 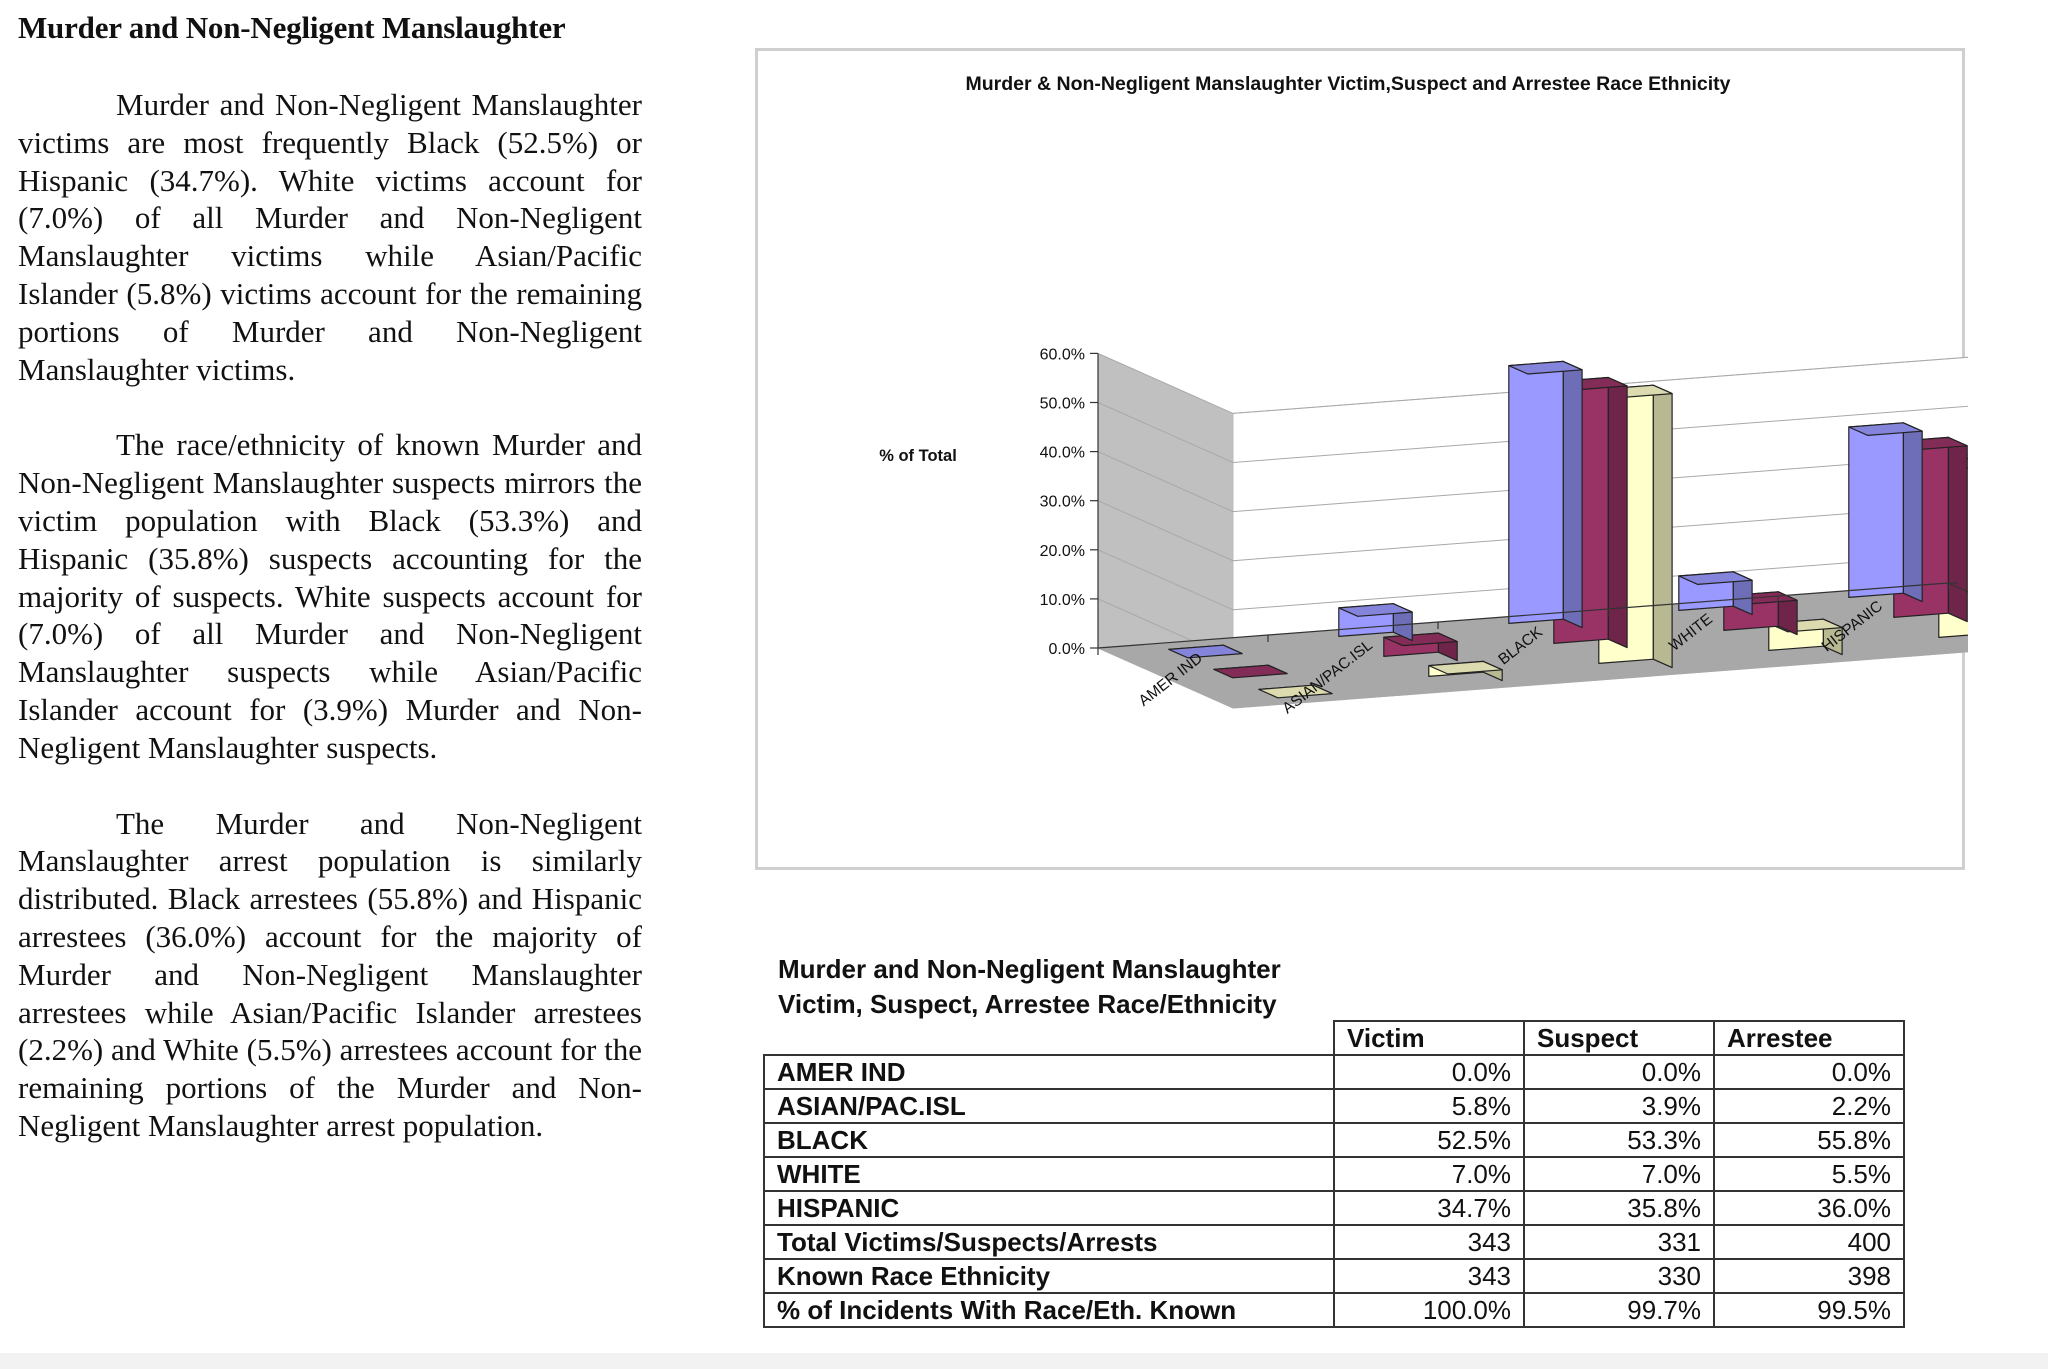 I want to click on bar-arrestee-amer-ind, so click(x=1295, y=691).